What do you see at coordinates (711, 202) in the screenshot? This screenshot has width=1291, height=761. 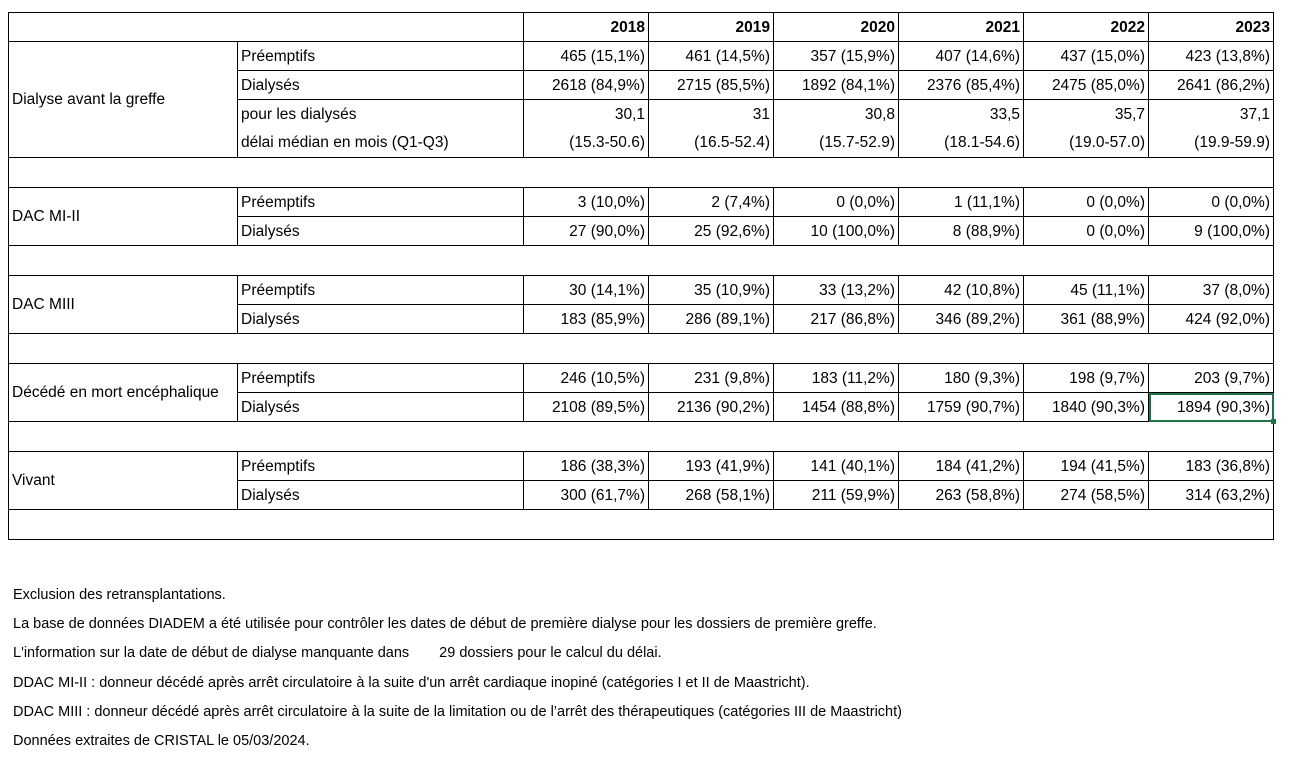 I see `data-cell: 2 (7,4%)` at bounding box center [711, 202].